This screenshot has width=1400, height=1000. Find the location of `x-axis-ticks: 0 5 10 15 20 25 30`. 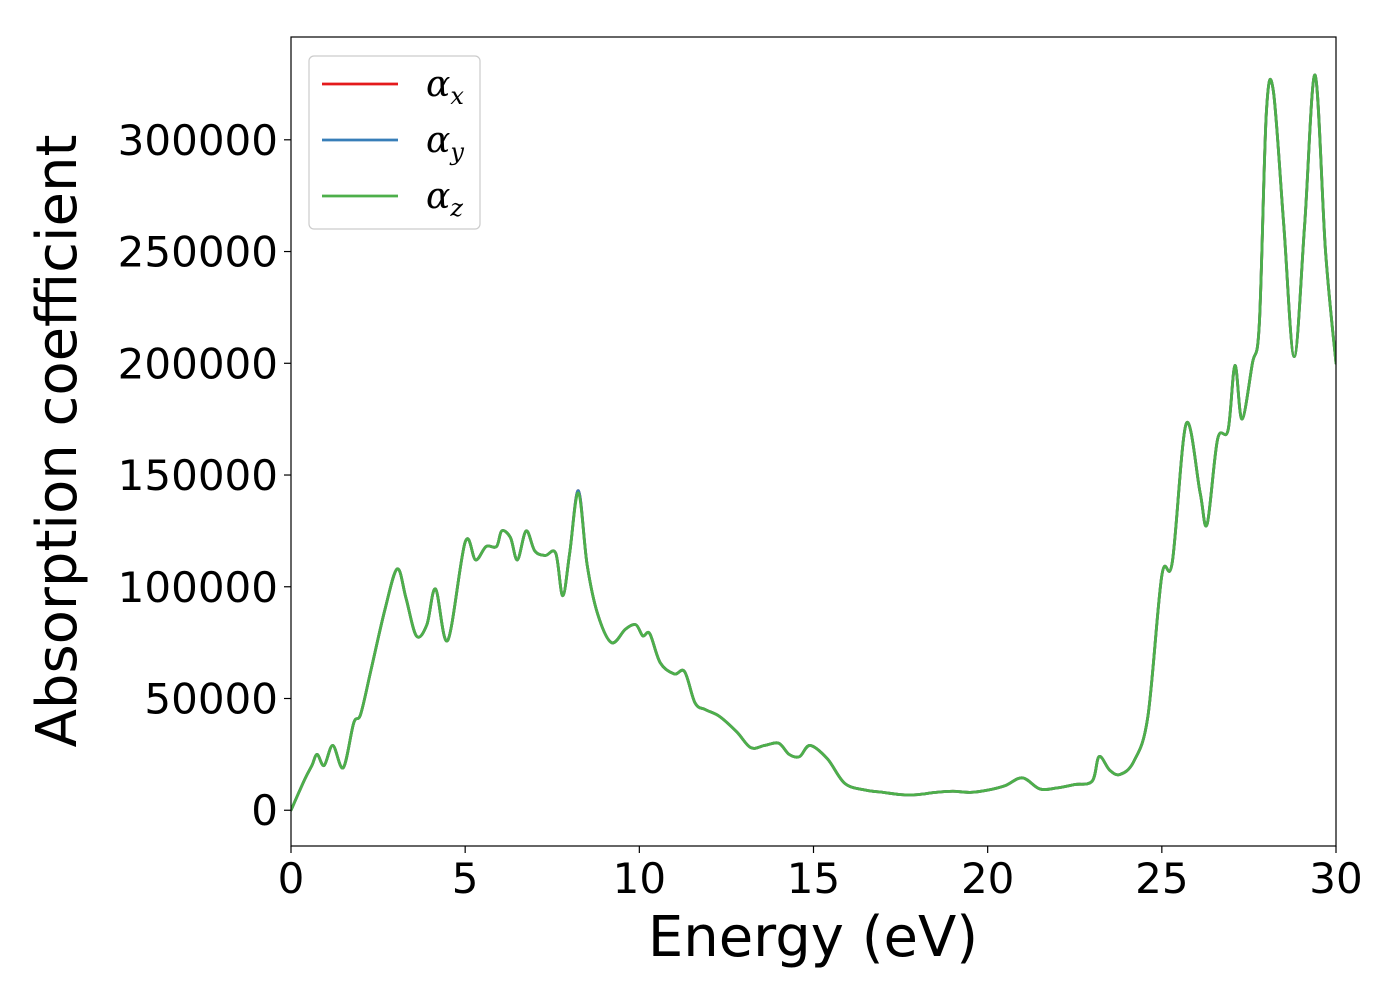

x-axis-ticks: 0 5 10 15 20 25 30 is located at coordinates (820, 874).